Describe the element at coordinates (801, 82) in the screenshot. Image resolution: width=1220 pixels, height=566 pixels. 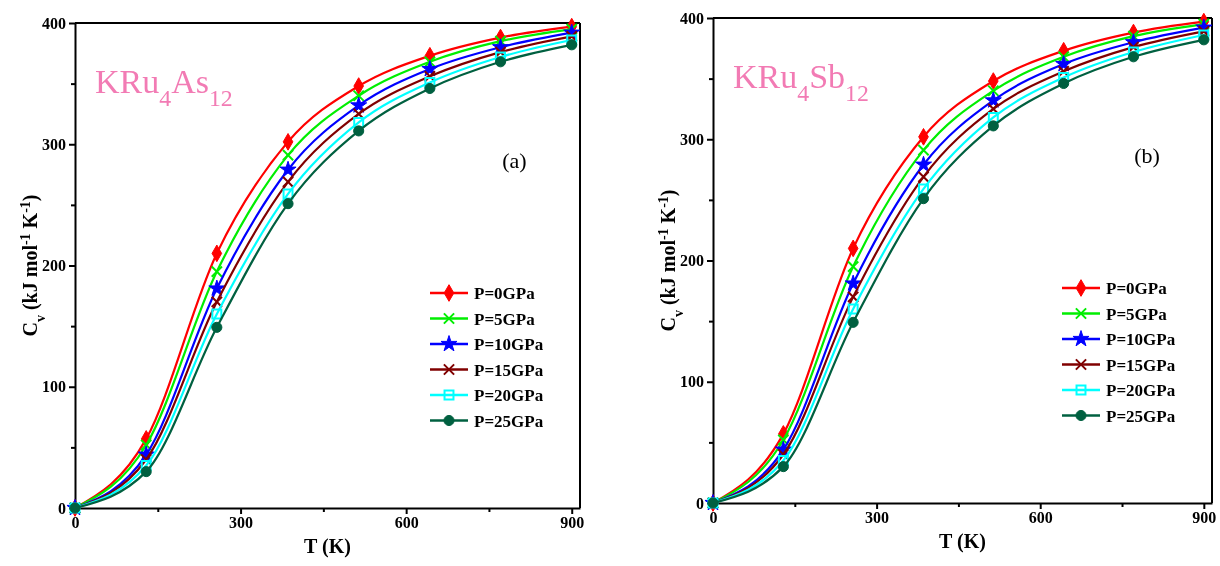
I see `annotation: KRu$_{4}$Sb$_{12}$` at that location.